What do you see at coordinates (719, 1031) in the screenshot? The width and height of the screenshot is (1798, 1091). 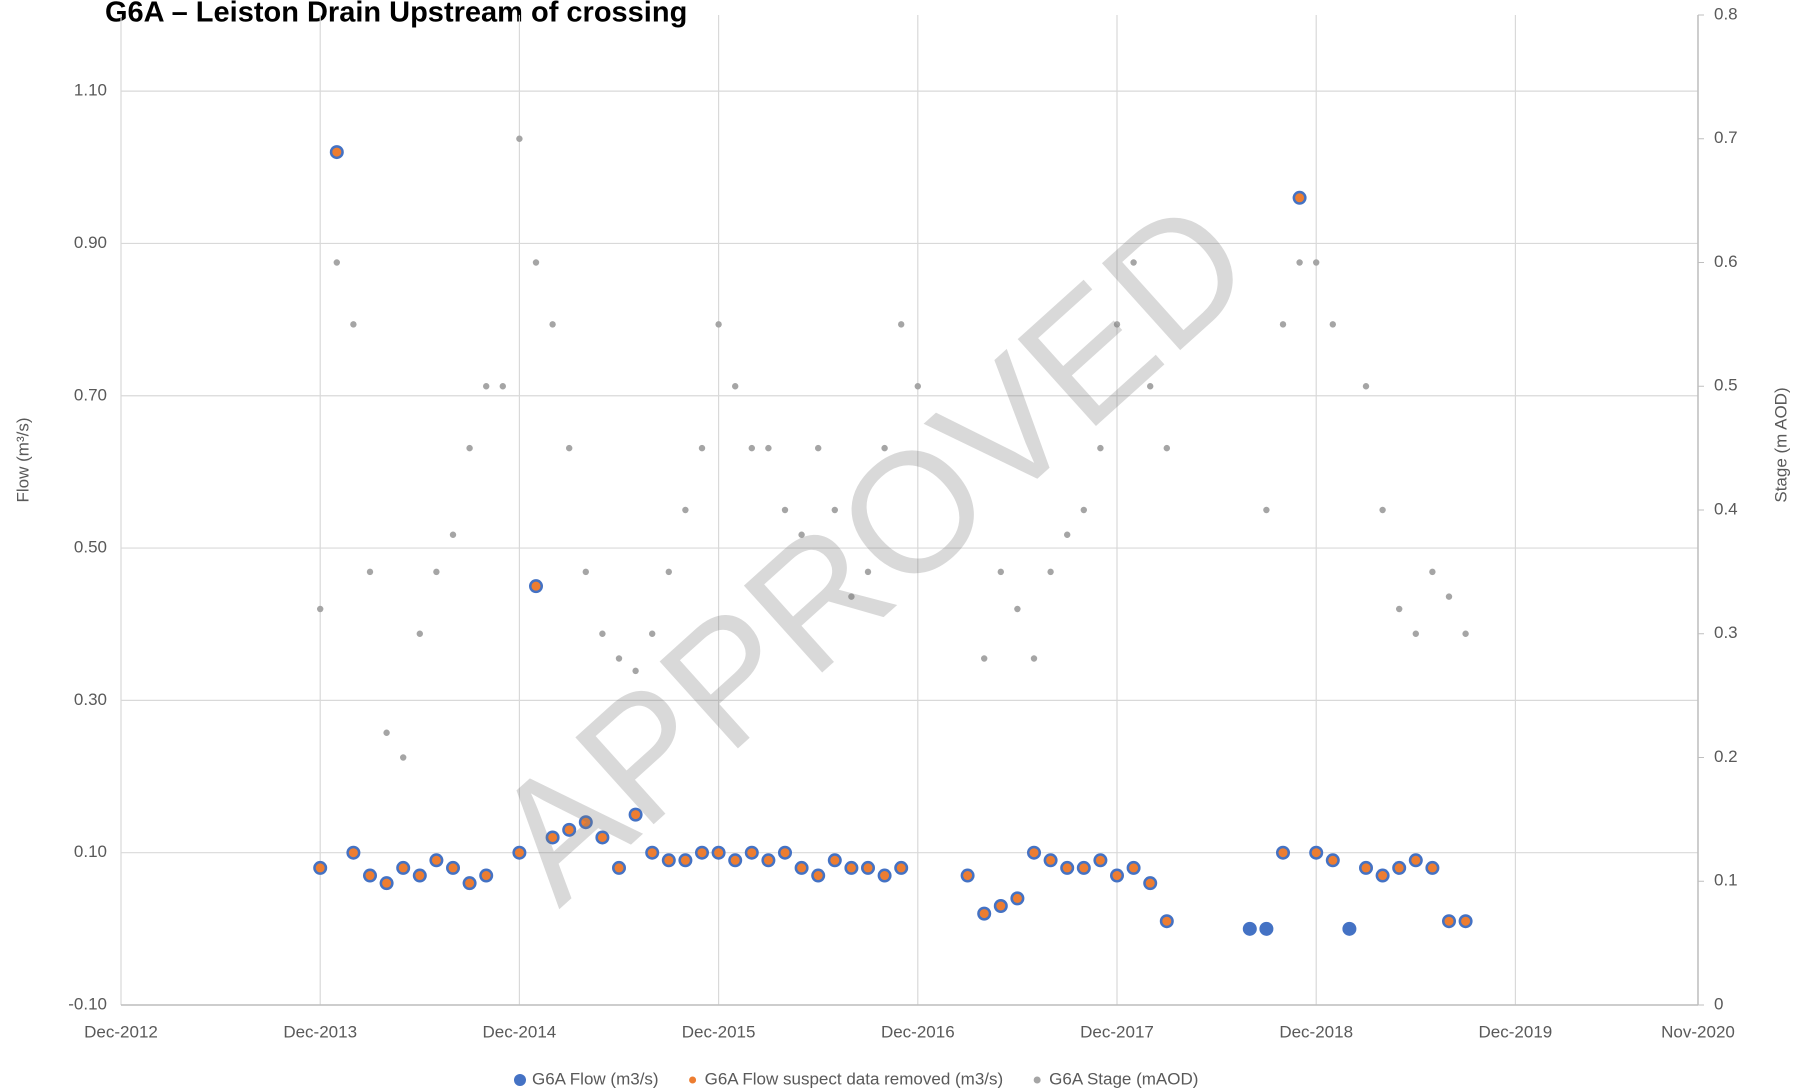 I see `x-tick-label: Dec-2015` at bounding box center [719, 1031].